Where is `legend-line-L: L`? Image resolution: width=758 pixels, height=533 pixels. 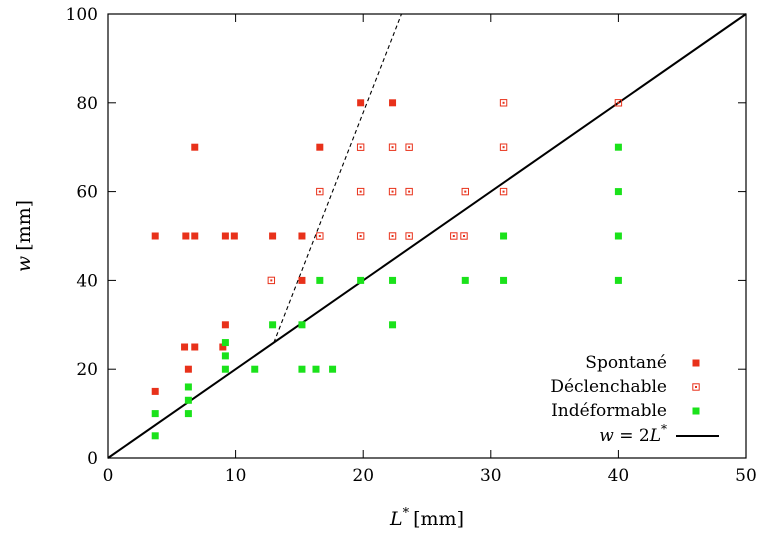
legend-line-L: L is located at coordinates (655, 436).